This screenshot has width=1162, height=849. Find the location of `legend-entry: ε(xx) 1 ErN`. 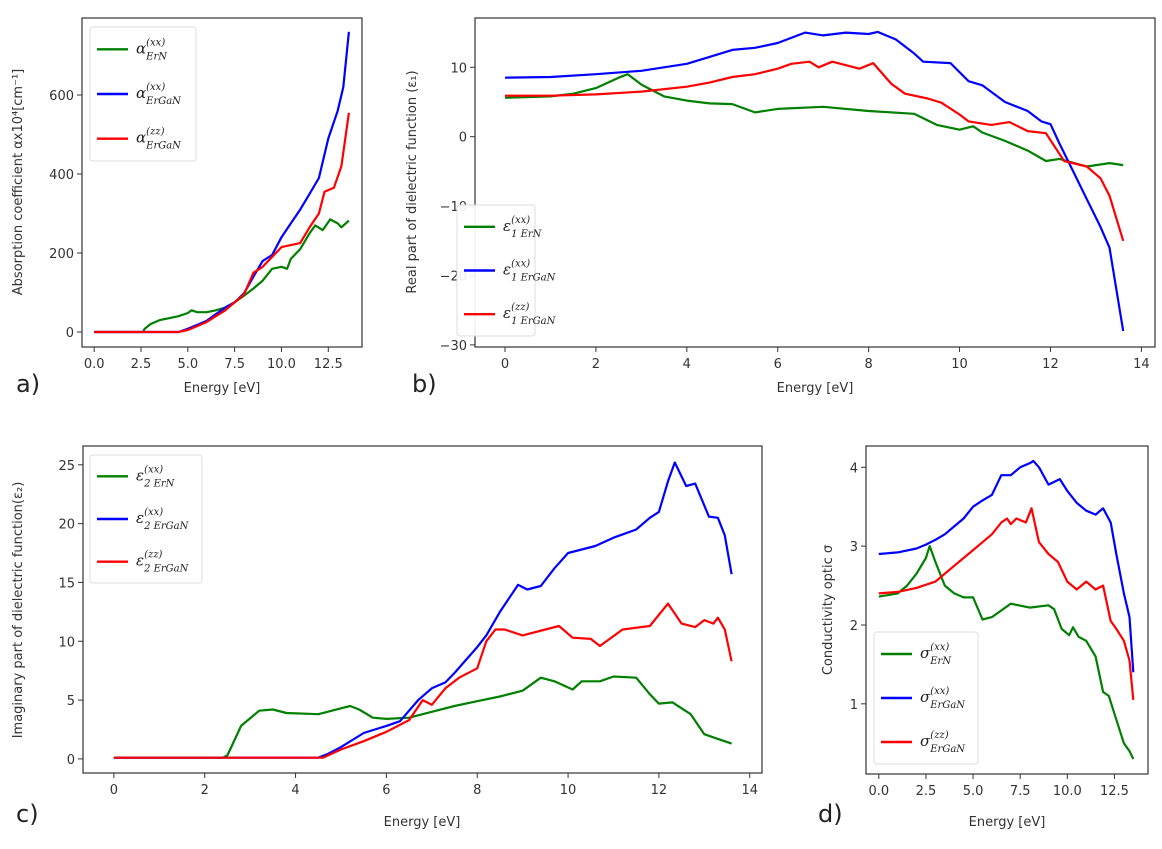

legend-entry: ε(xx) 1 ErN is located at coordinates (523, 227).